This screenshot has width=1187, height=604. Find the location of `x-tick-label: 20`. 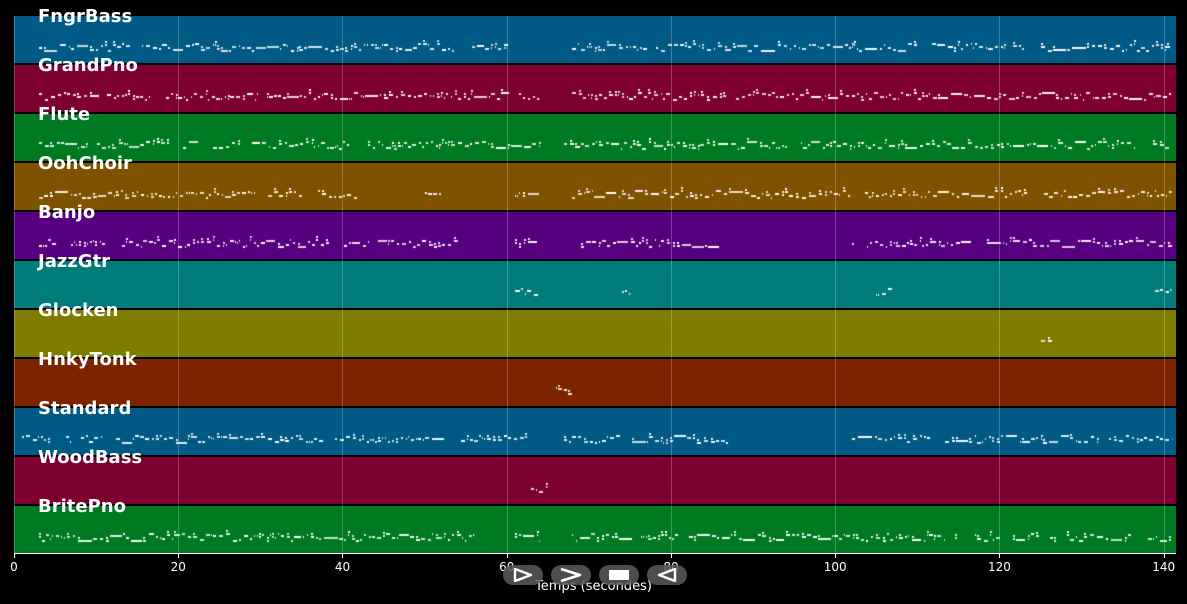

x-tick-label: 20 is located at coordinates (178, 567).